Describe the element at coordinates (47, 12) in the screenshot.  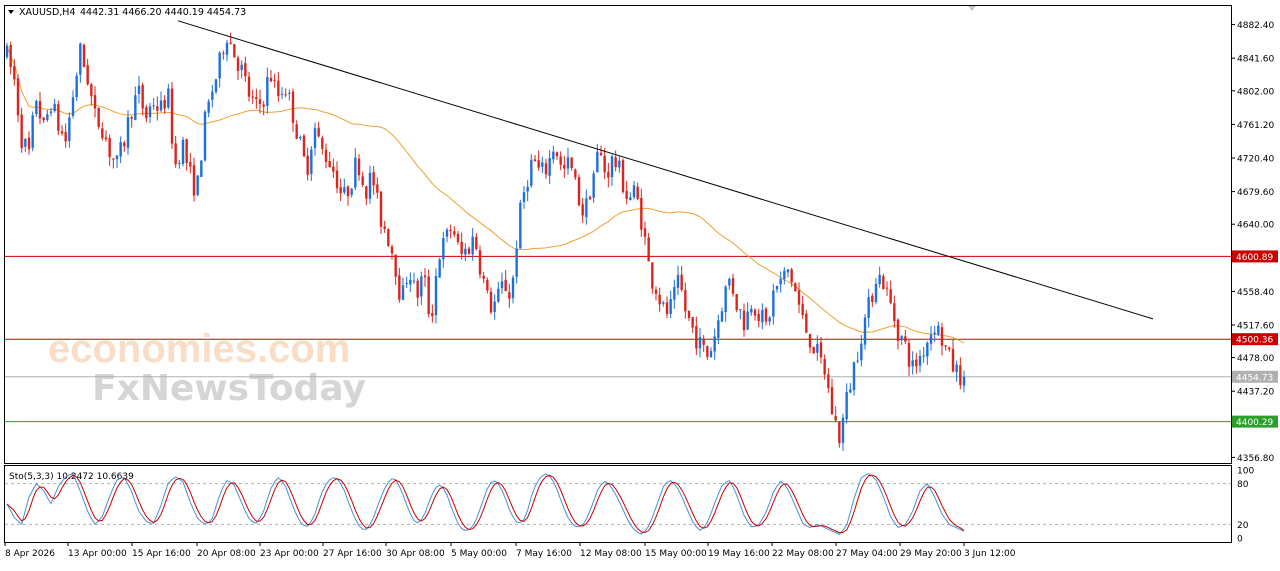
I see `chart-symbol-title: XAUUSD,H4` at that location.